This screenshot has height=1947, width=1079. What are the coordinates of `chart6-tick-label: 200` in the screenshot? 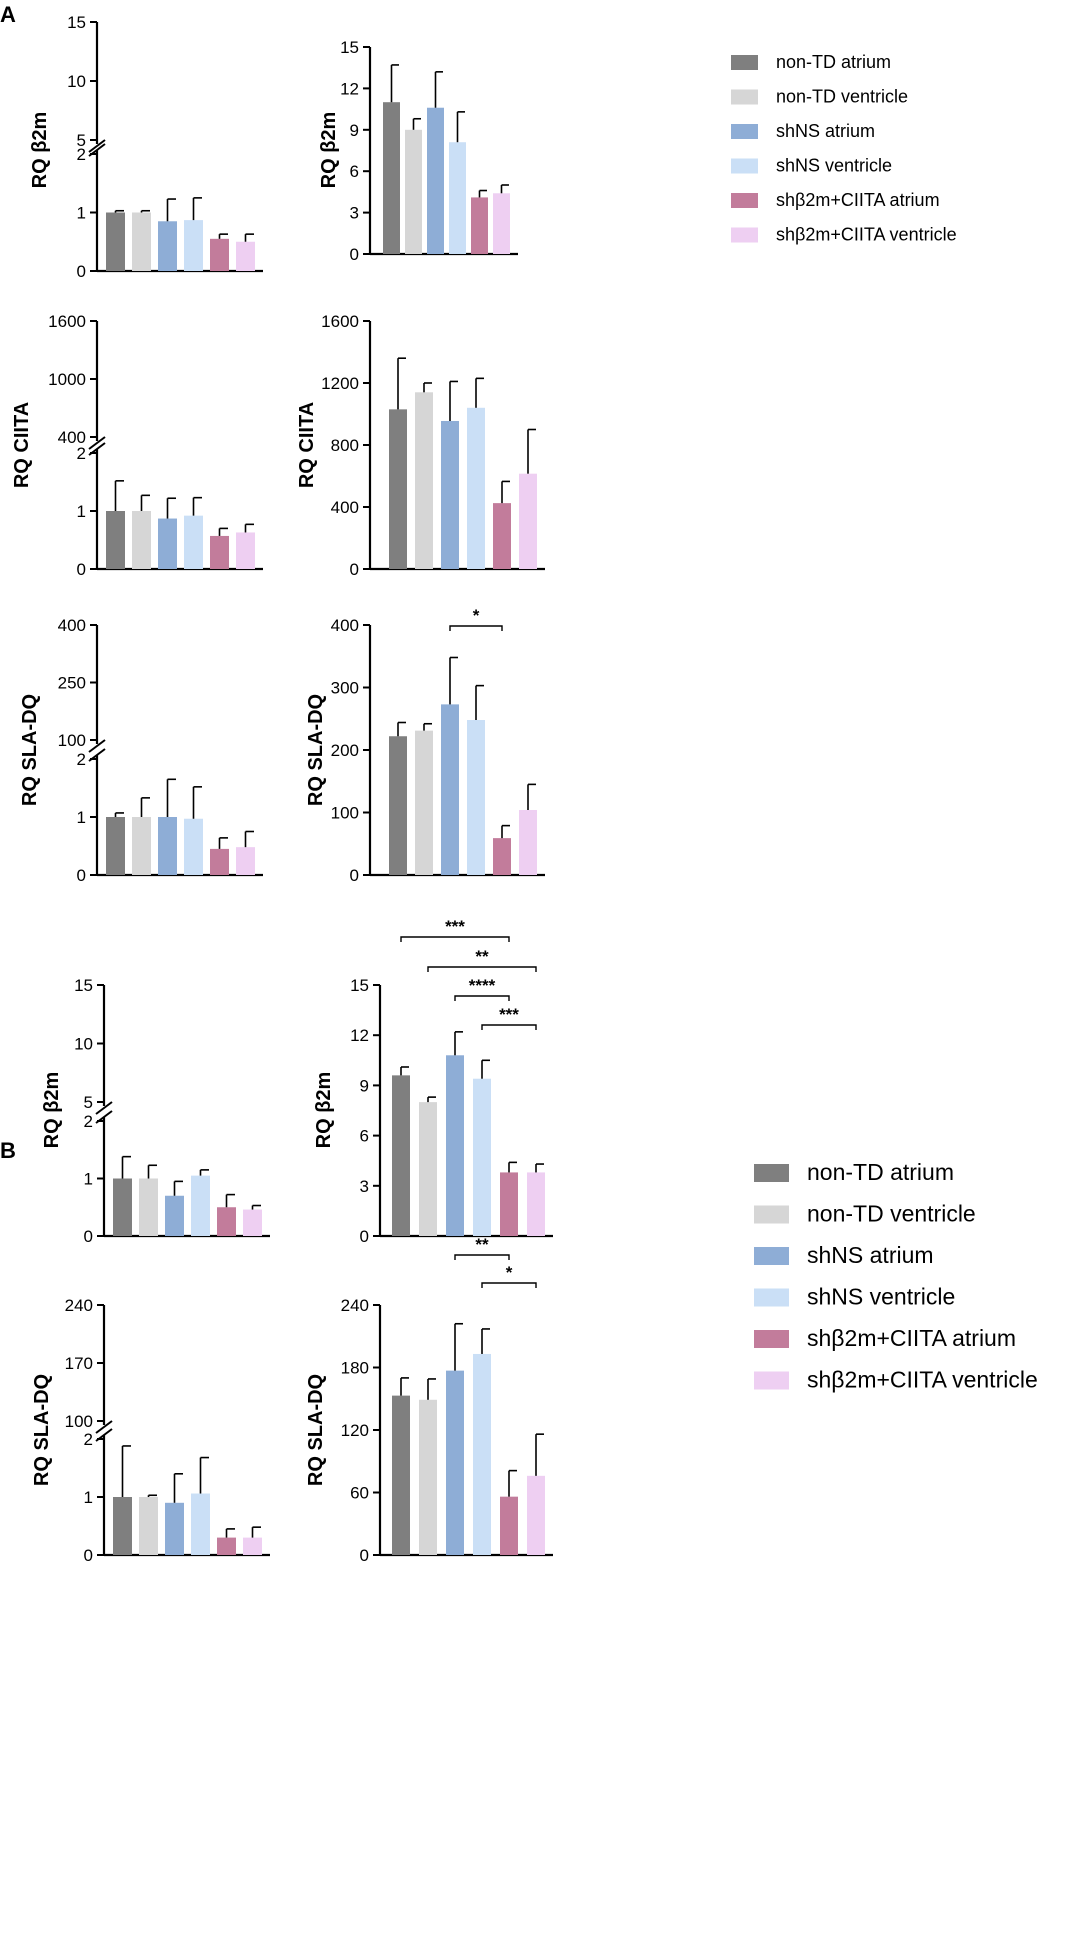 It's located at (345, 750).